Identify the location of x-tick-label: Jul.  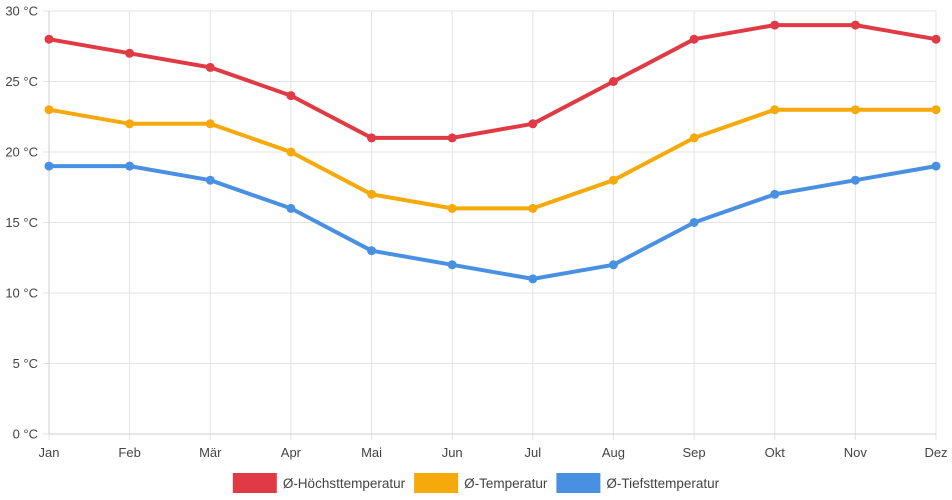
(533, 452).